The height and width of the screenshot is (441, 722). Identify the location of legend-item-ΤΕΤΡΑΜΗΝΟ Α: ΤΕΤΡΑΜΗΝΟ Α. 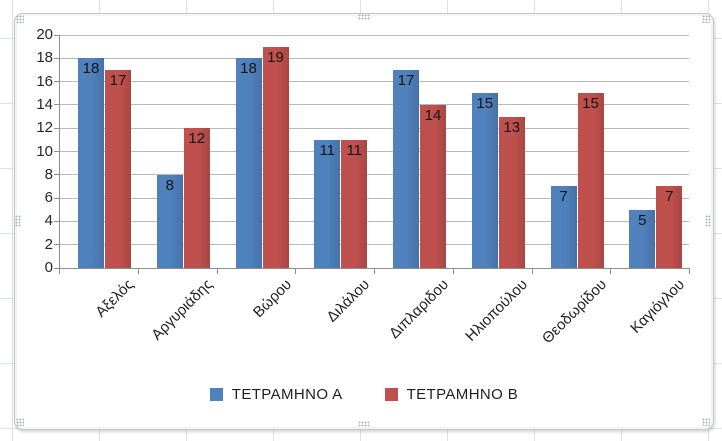
(276, 394).